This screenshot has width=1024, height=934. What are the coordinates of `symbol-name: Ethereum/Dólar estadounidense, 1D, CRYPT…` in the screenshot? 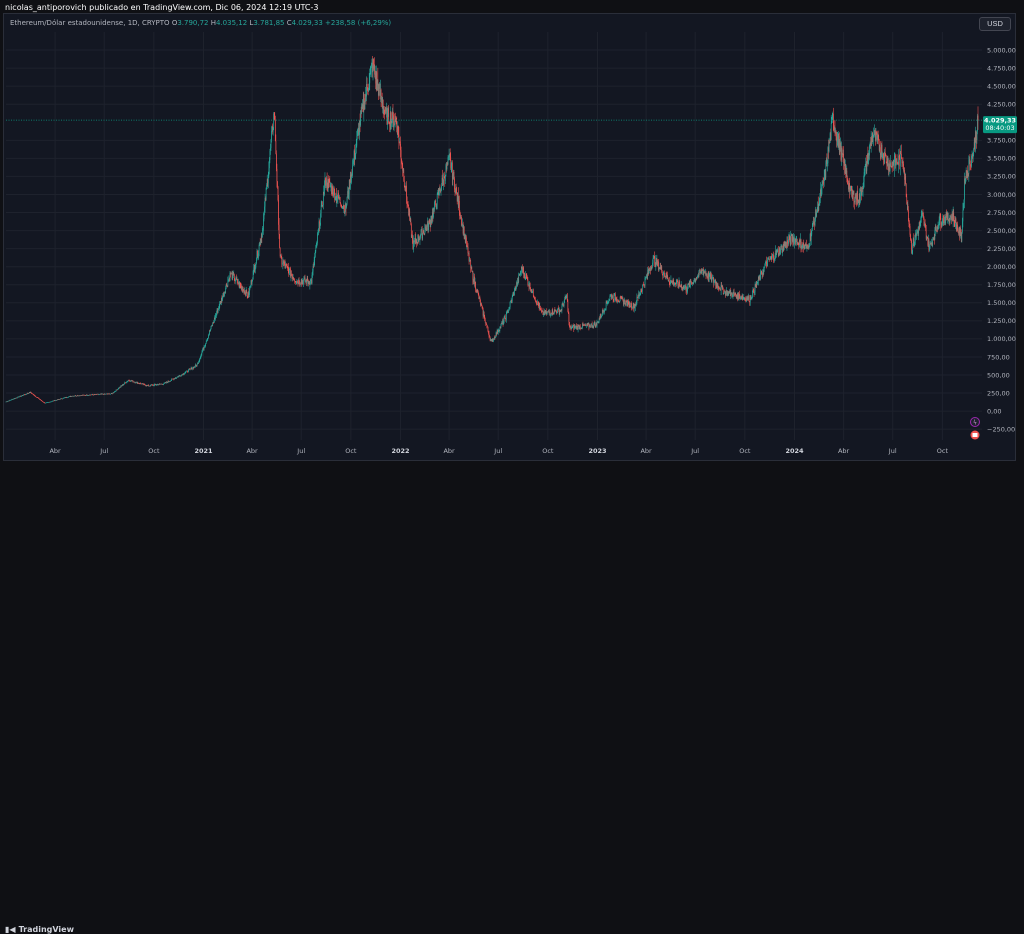 It's located at (90, 23).